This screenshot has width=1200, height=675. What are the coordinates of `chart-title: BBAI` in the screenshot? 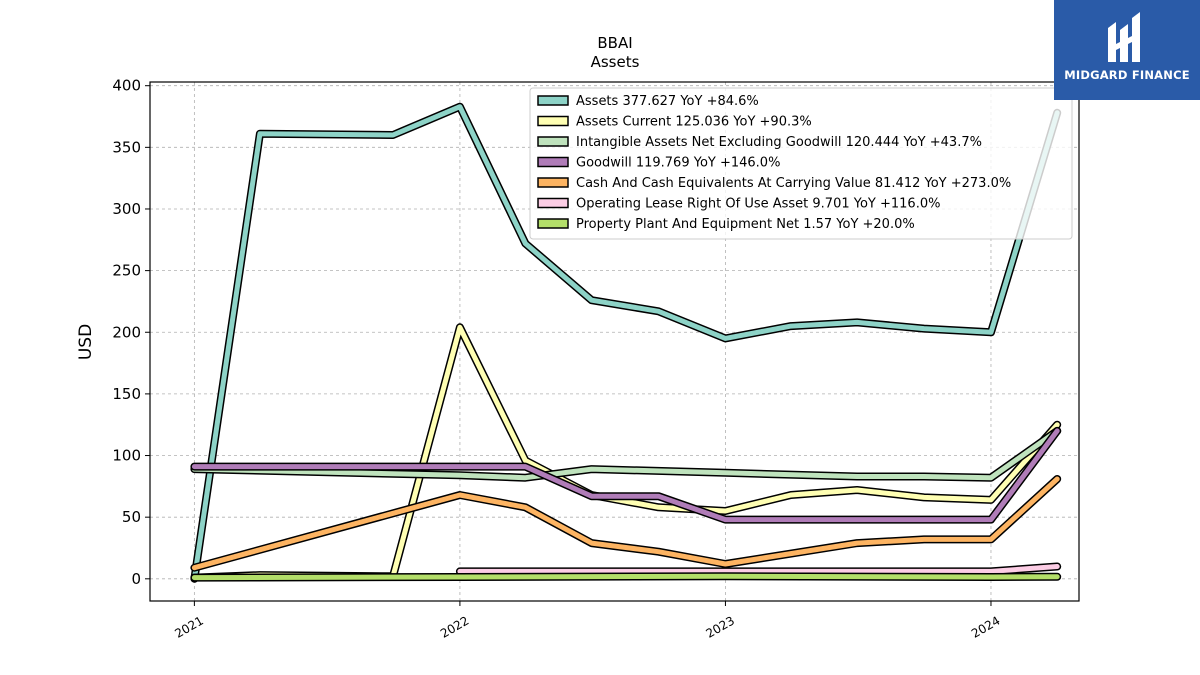 It's located at (614, 43).